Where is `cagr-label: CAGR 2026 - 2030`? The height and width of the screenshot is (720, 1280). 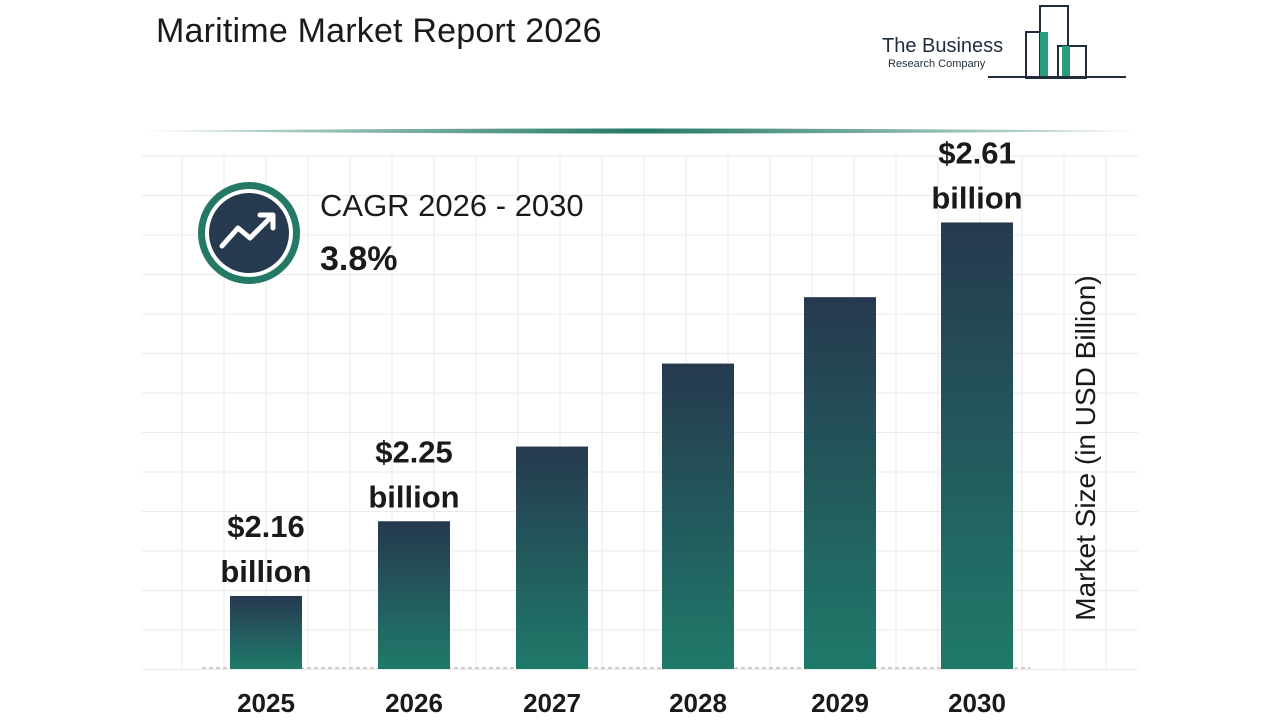
cagr-label: CAGR 2026 - 2030 is located at coordinates (452, 205).